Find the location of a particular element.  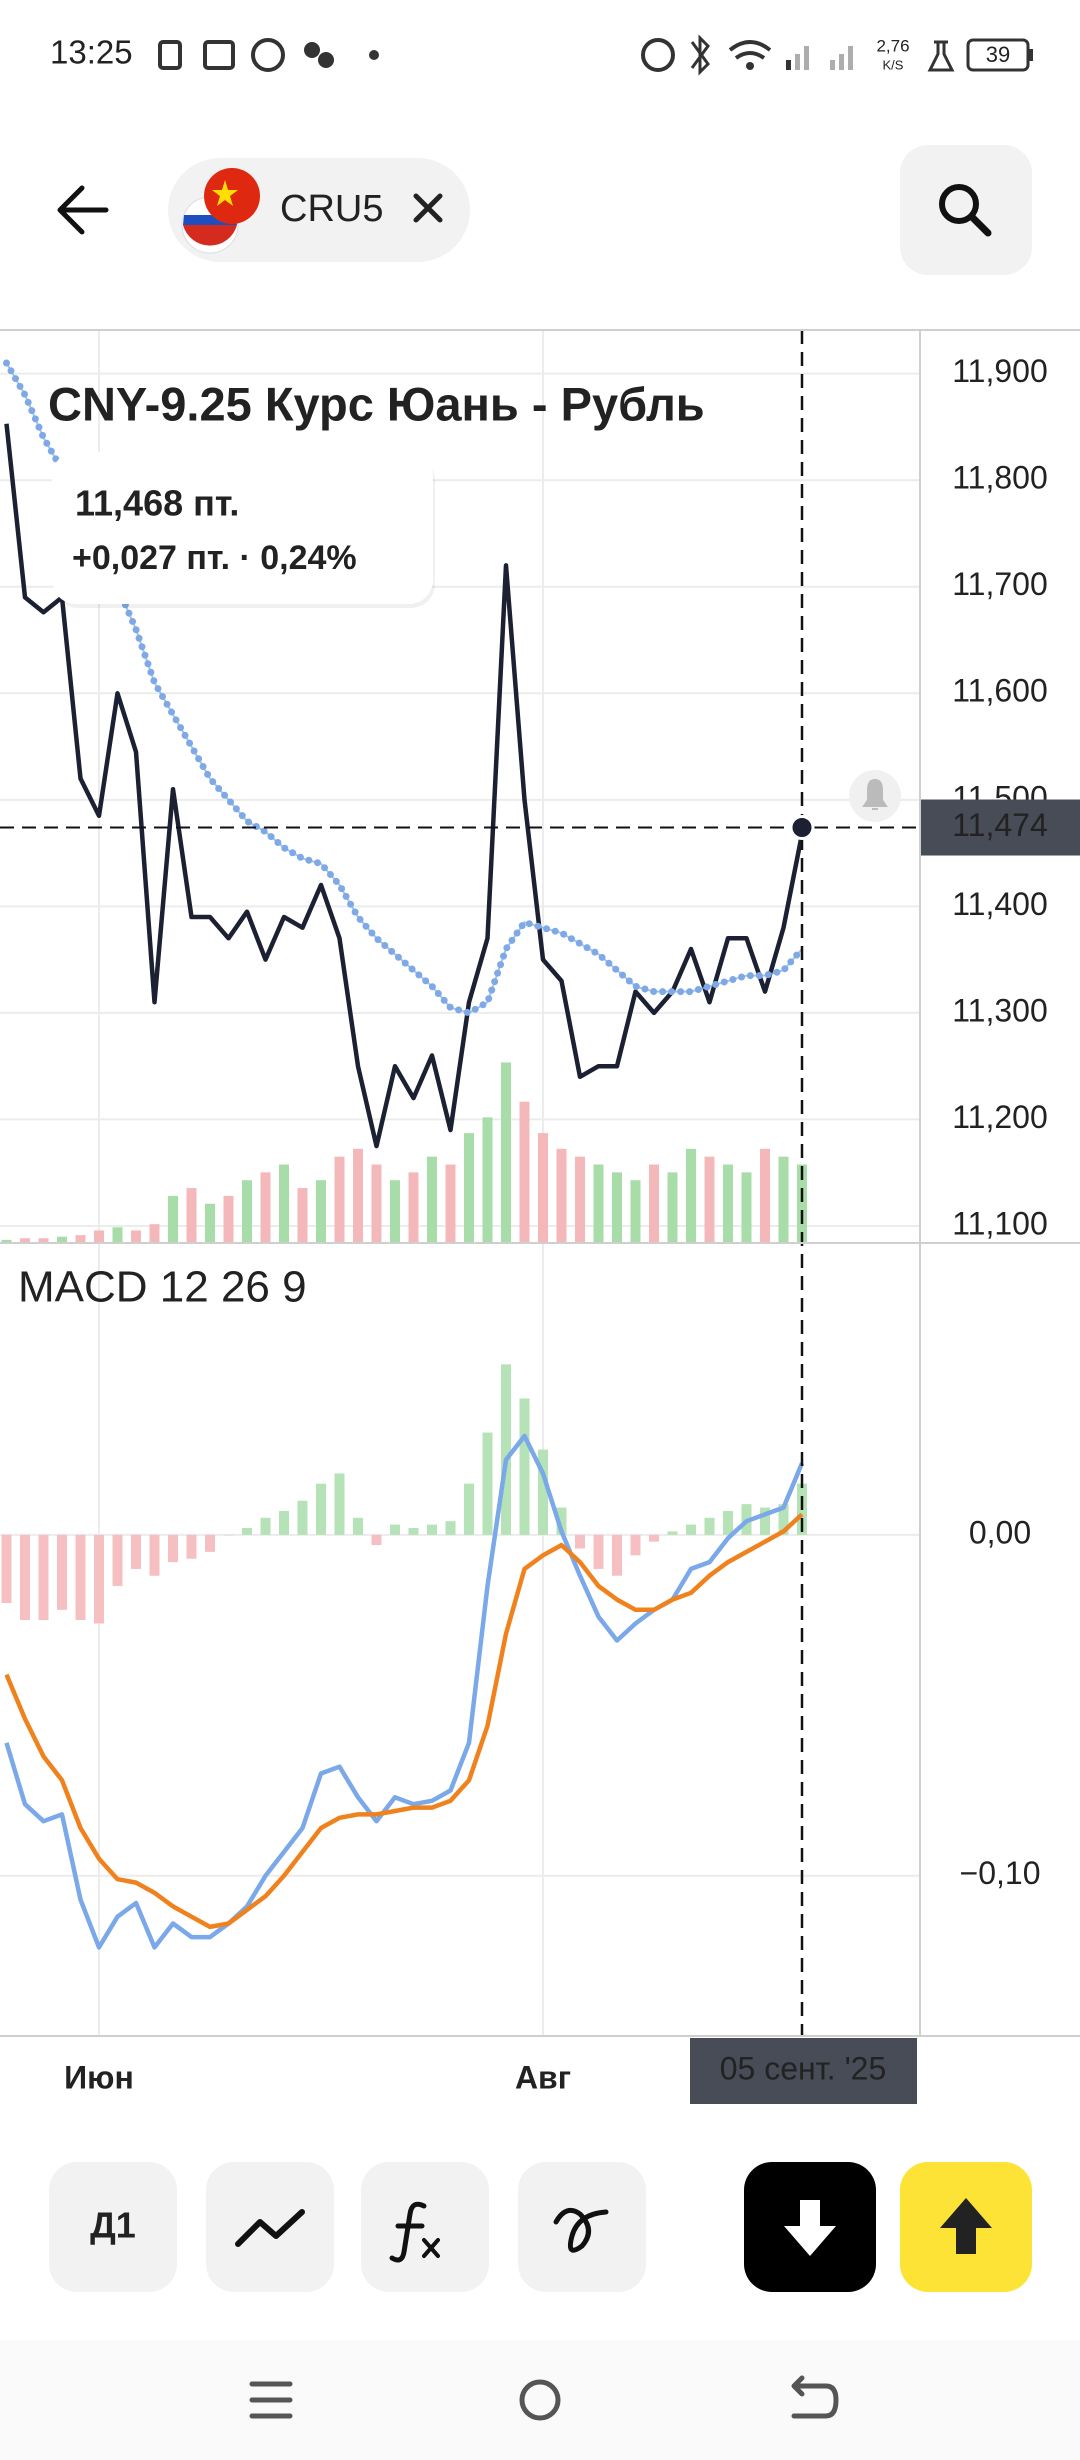

nav-home is located at coordinates (540, 2400).